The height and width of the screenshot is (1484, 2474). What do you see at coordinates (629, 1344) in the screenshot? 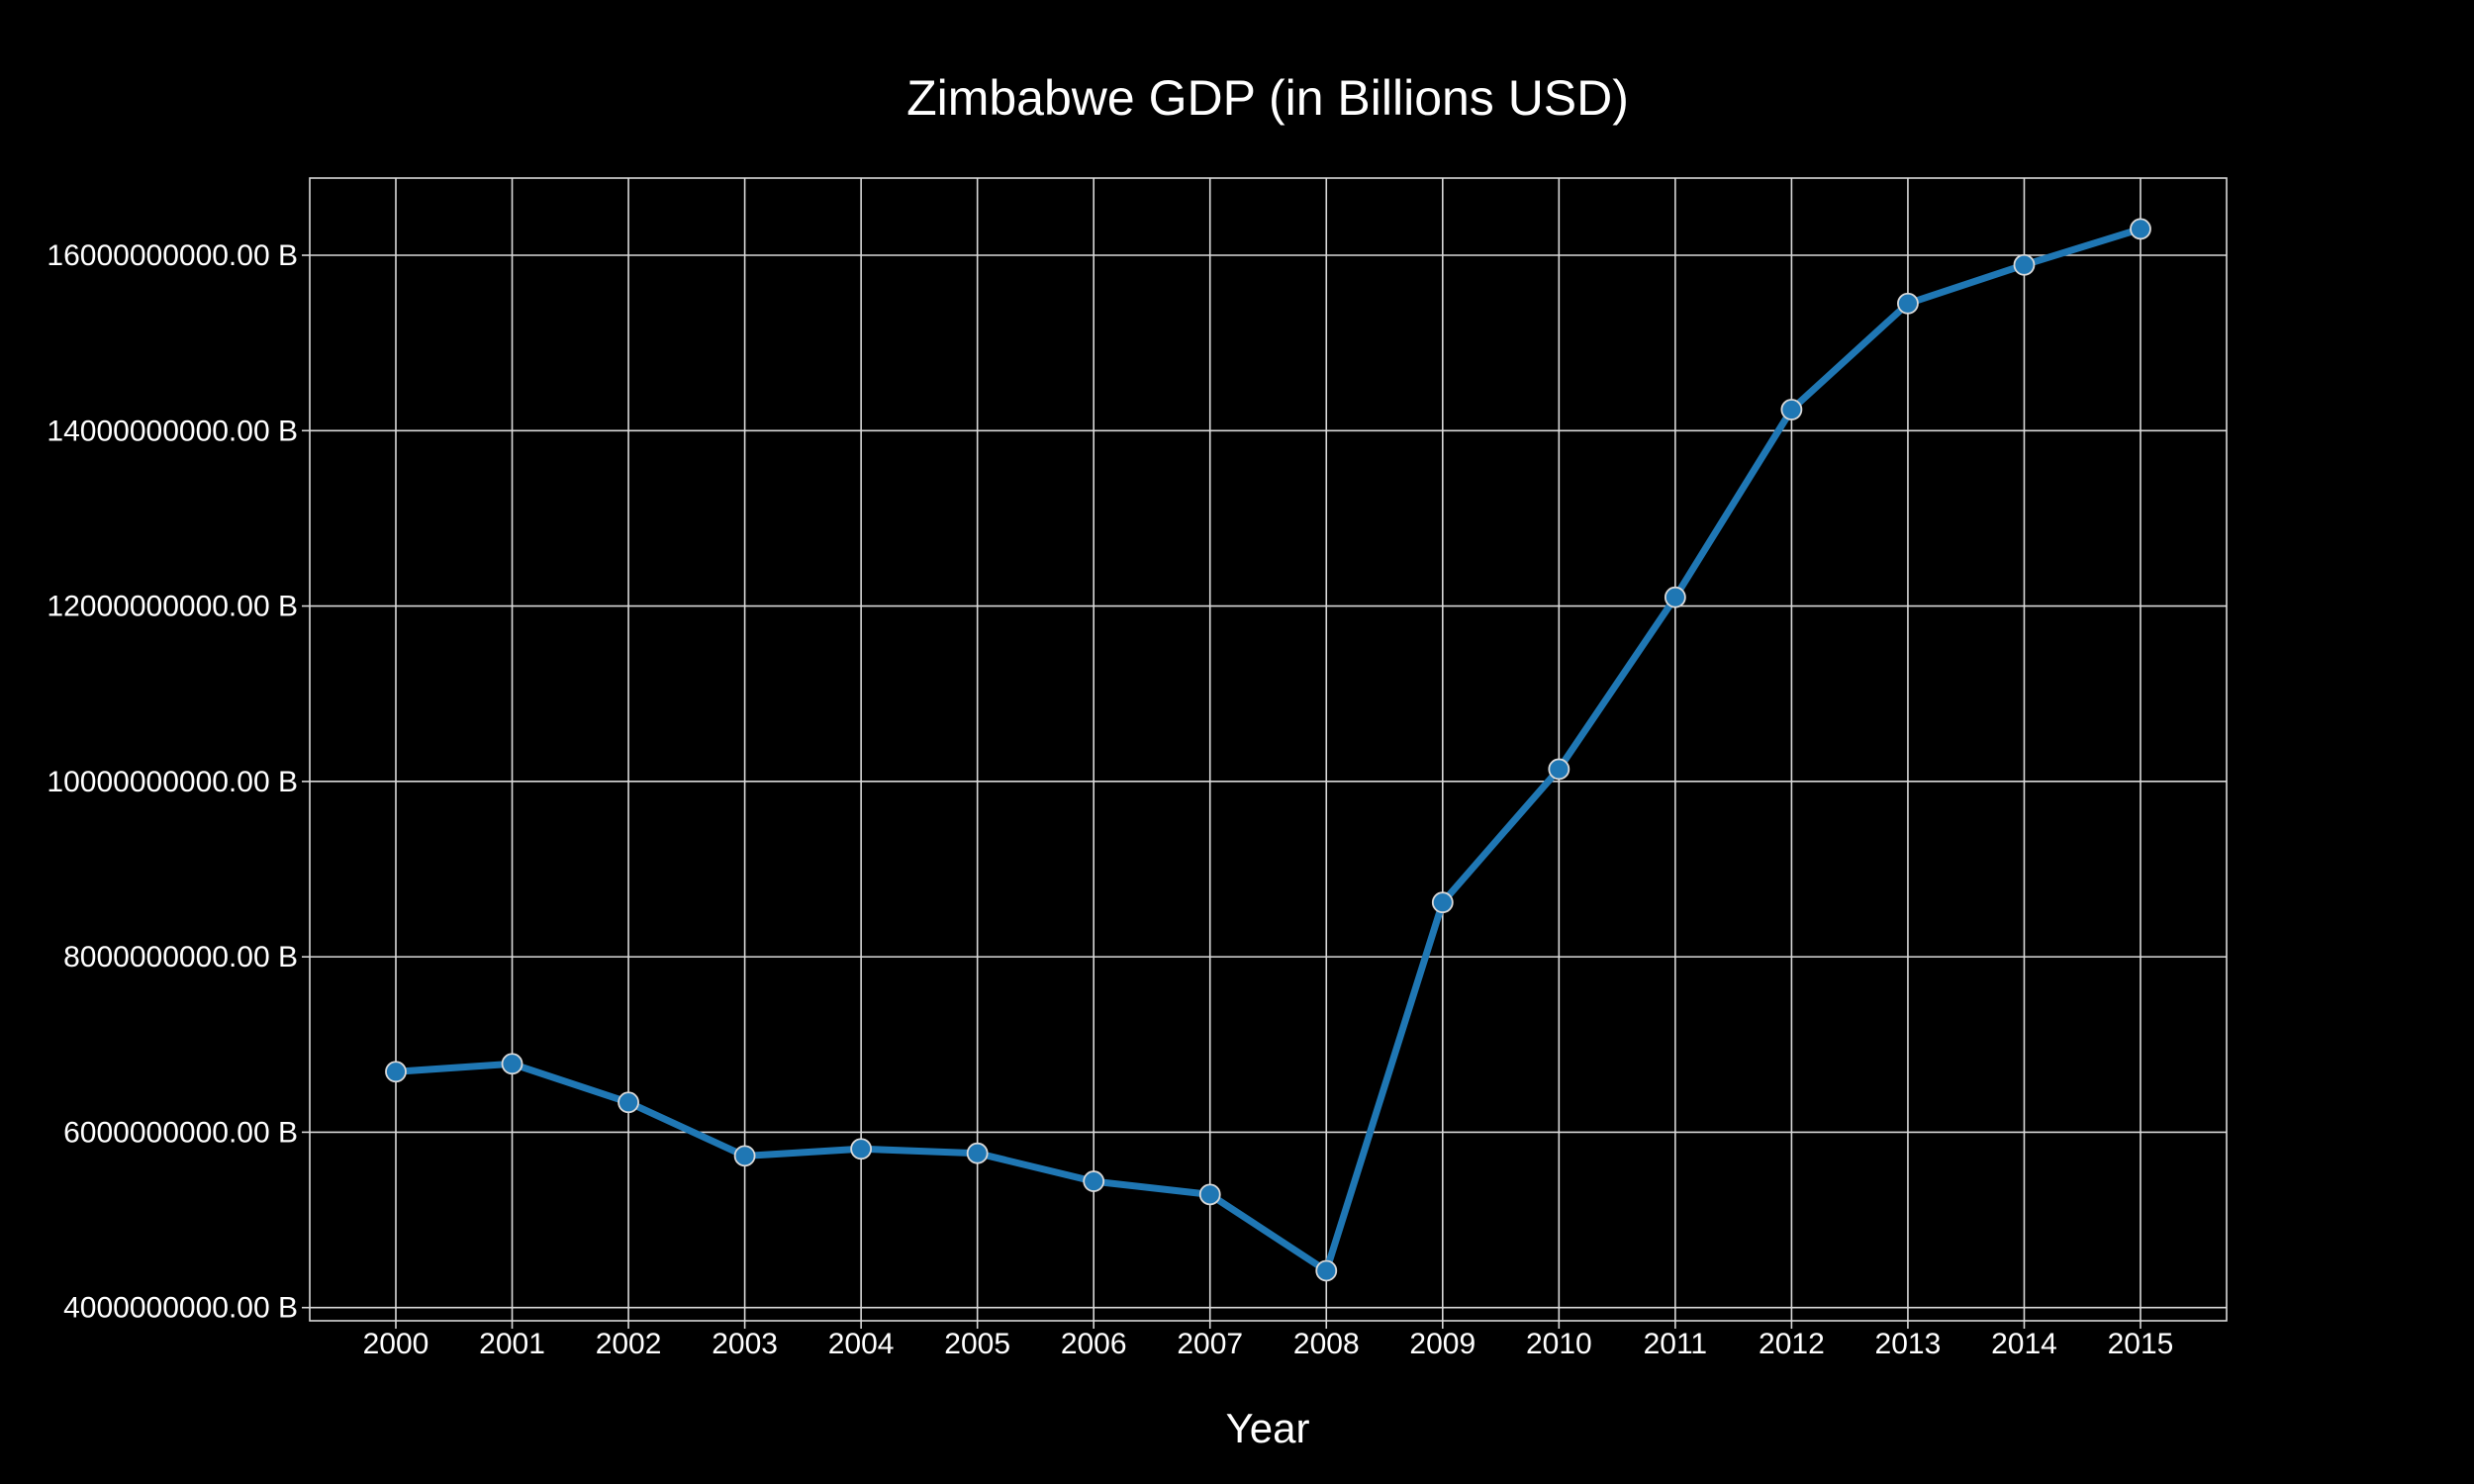
I see `x-tick-label: 2002` at bounding box center [629, 1344].